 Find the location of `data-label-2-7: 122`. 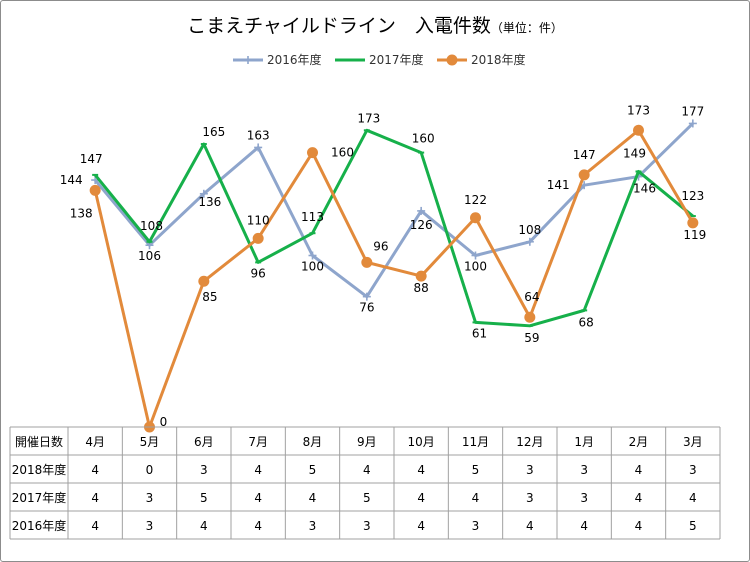

data-label-2-7: 122 is located at coordinates (475, 200).